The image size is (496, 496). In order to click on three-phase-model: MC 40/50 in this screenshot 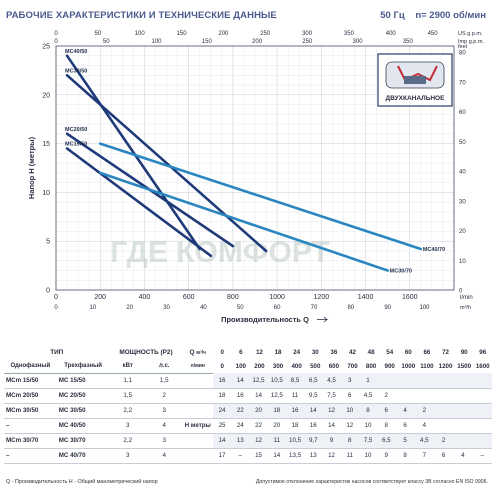, I will do `click(83, 426)`.